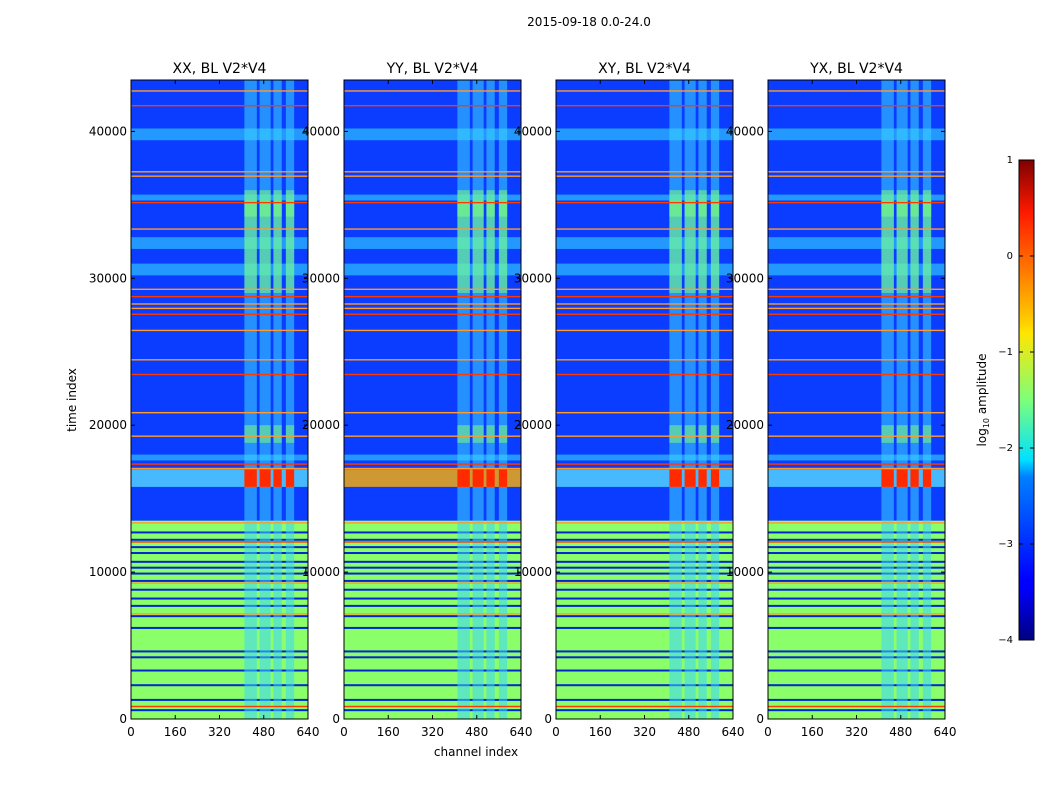 This screenshot has height=800, width=1050. Describe the element at coordinates (476, 752) in the screenshot. I see `x-axis-label: channel index` at that location.